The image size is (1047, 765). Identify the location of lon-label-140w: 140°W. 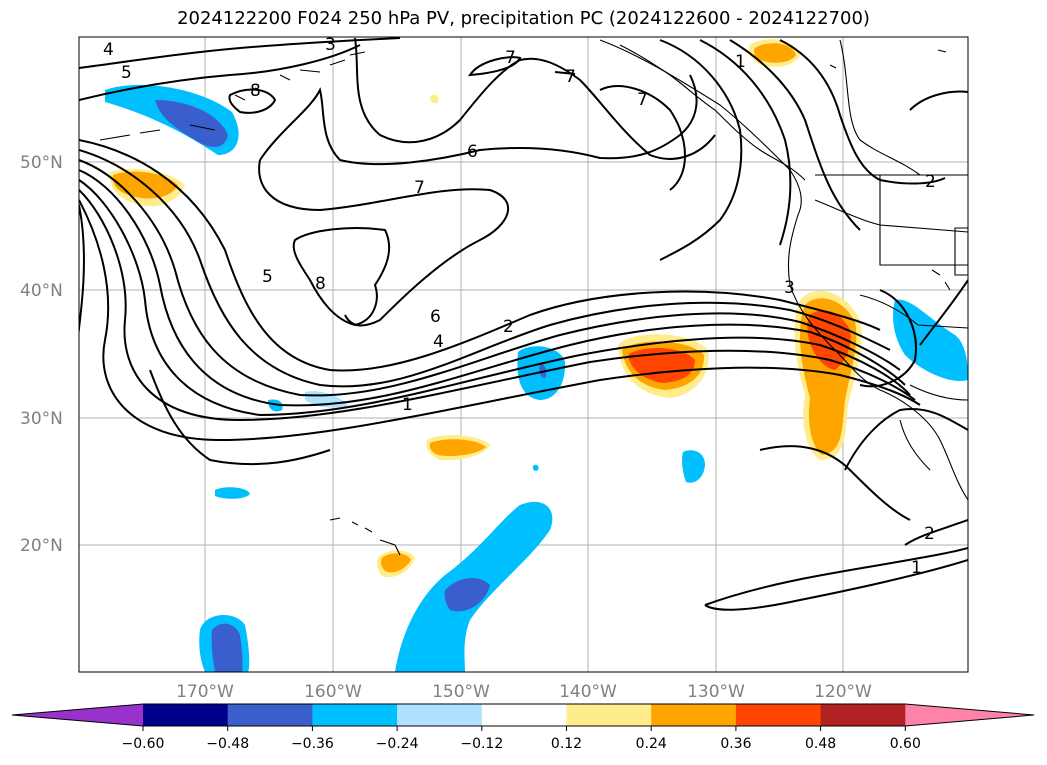
(588, 692).